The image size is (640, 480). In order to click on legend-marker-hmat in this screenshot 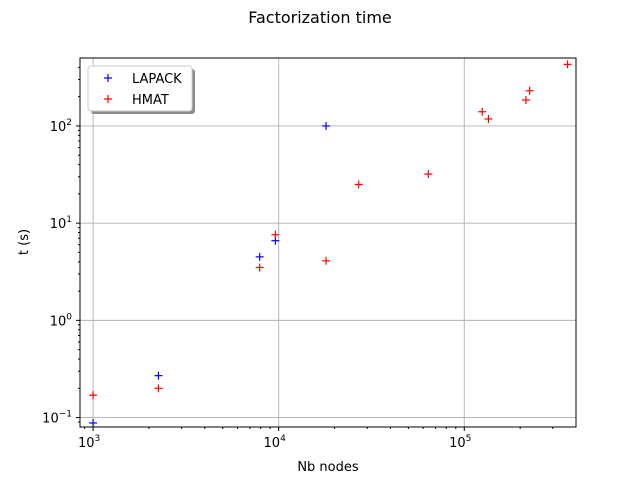, I will do `click(108, 99)`.